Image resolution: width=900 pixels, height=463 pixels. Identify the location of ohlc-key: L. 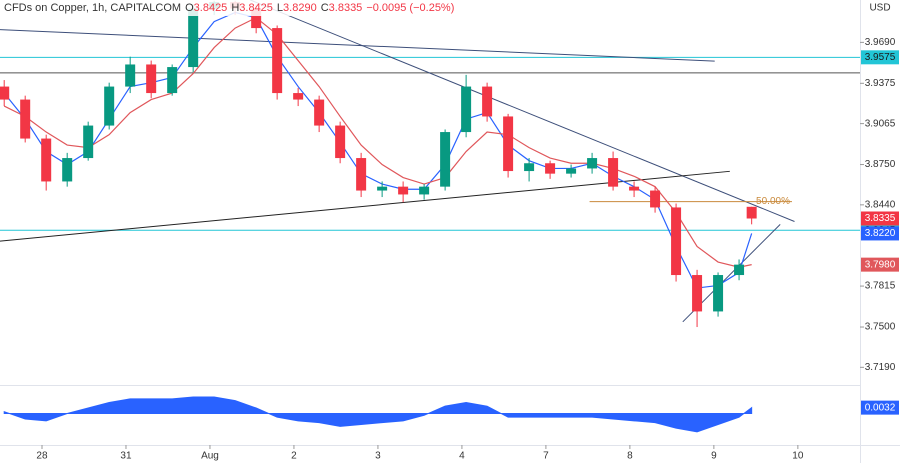
(280, 8).